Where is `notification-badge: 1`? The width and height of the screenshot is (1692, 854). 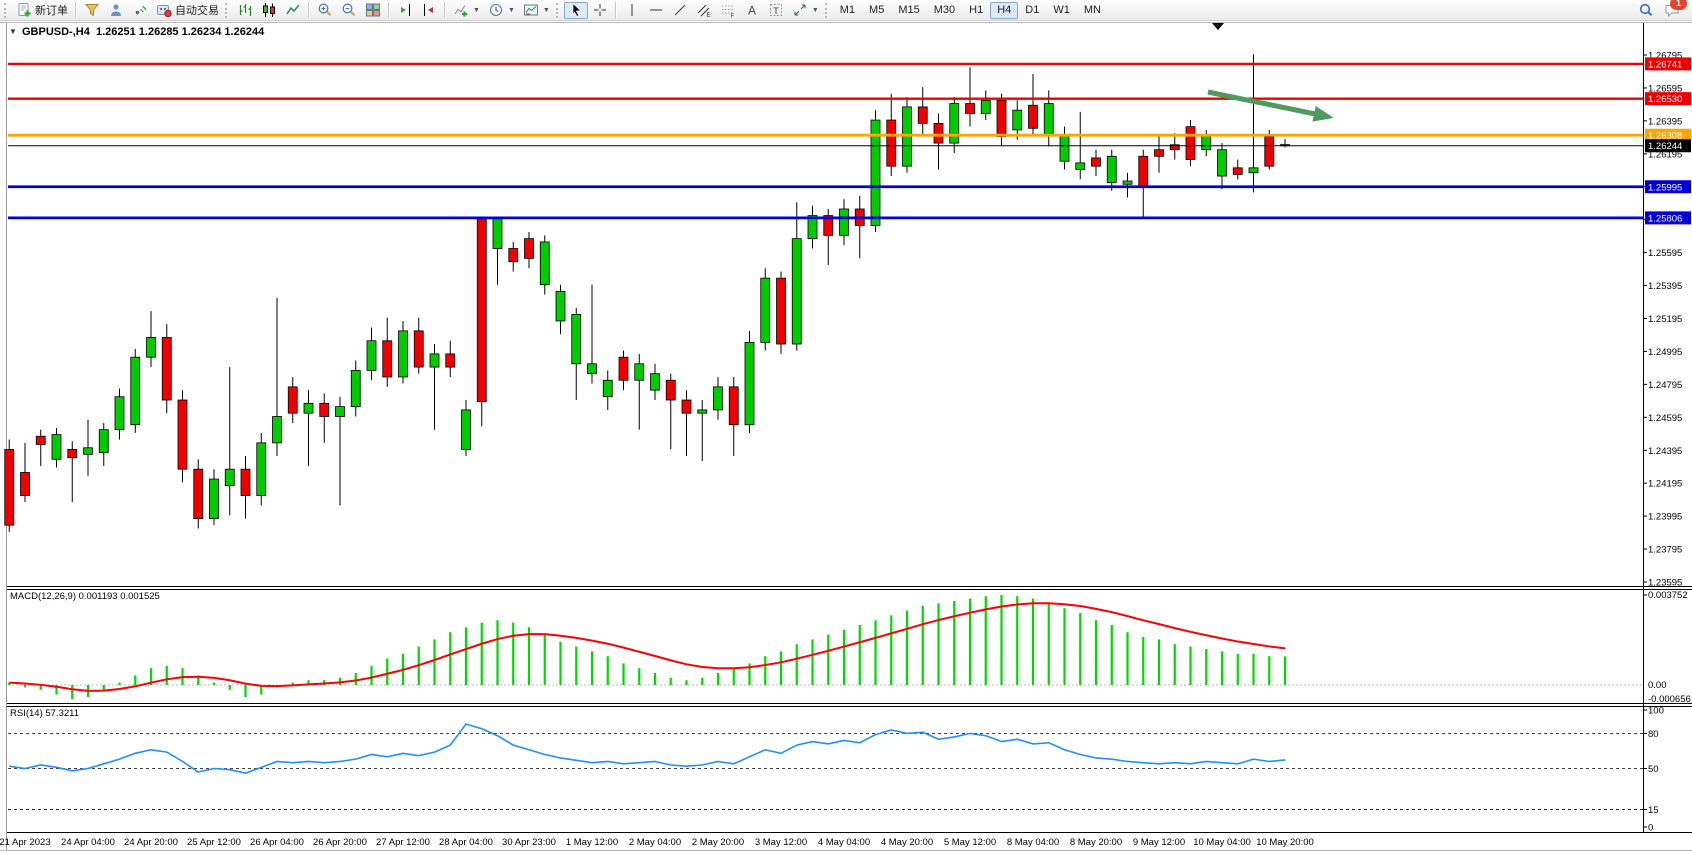
notification-badge: 1 is located at coordinates (1678, 5).